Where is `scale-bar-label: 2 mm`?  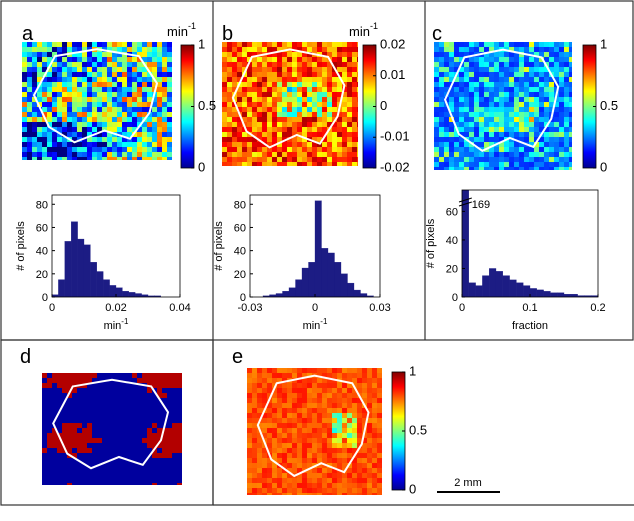 scale-bar-label: 2 mm is located at coordinates (468, 483).